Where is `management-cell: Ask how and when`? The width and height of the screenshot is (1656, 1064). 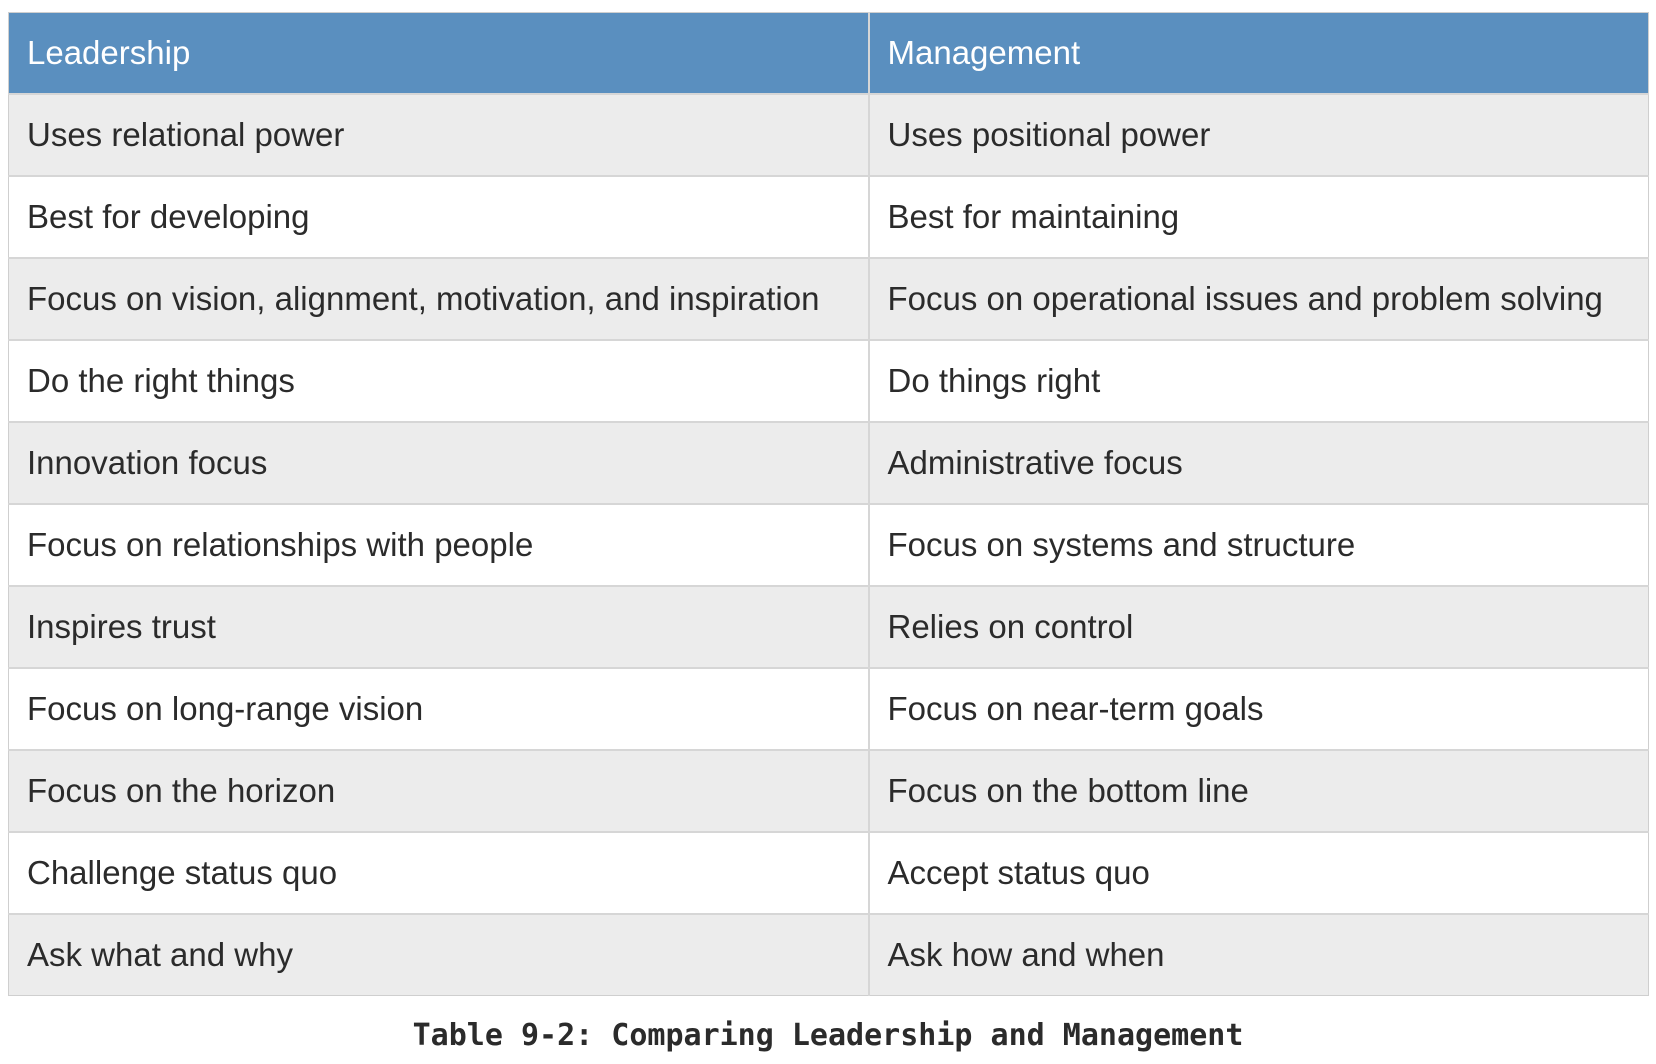
management-cell: Ask how and when is located at coordinates (1258, 954).